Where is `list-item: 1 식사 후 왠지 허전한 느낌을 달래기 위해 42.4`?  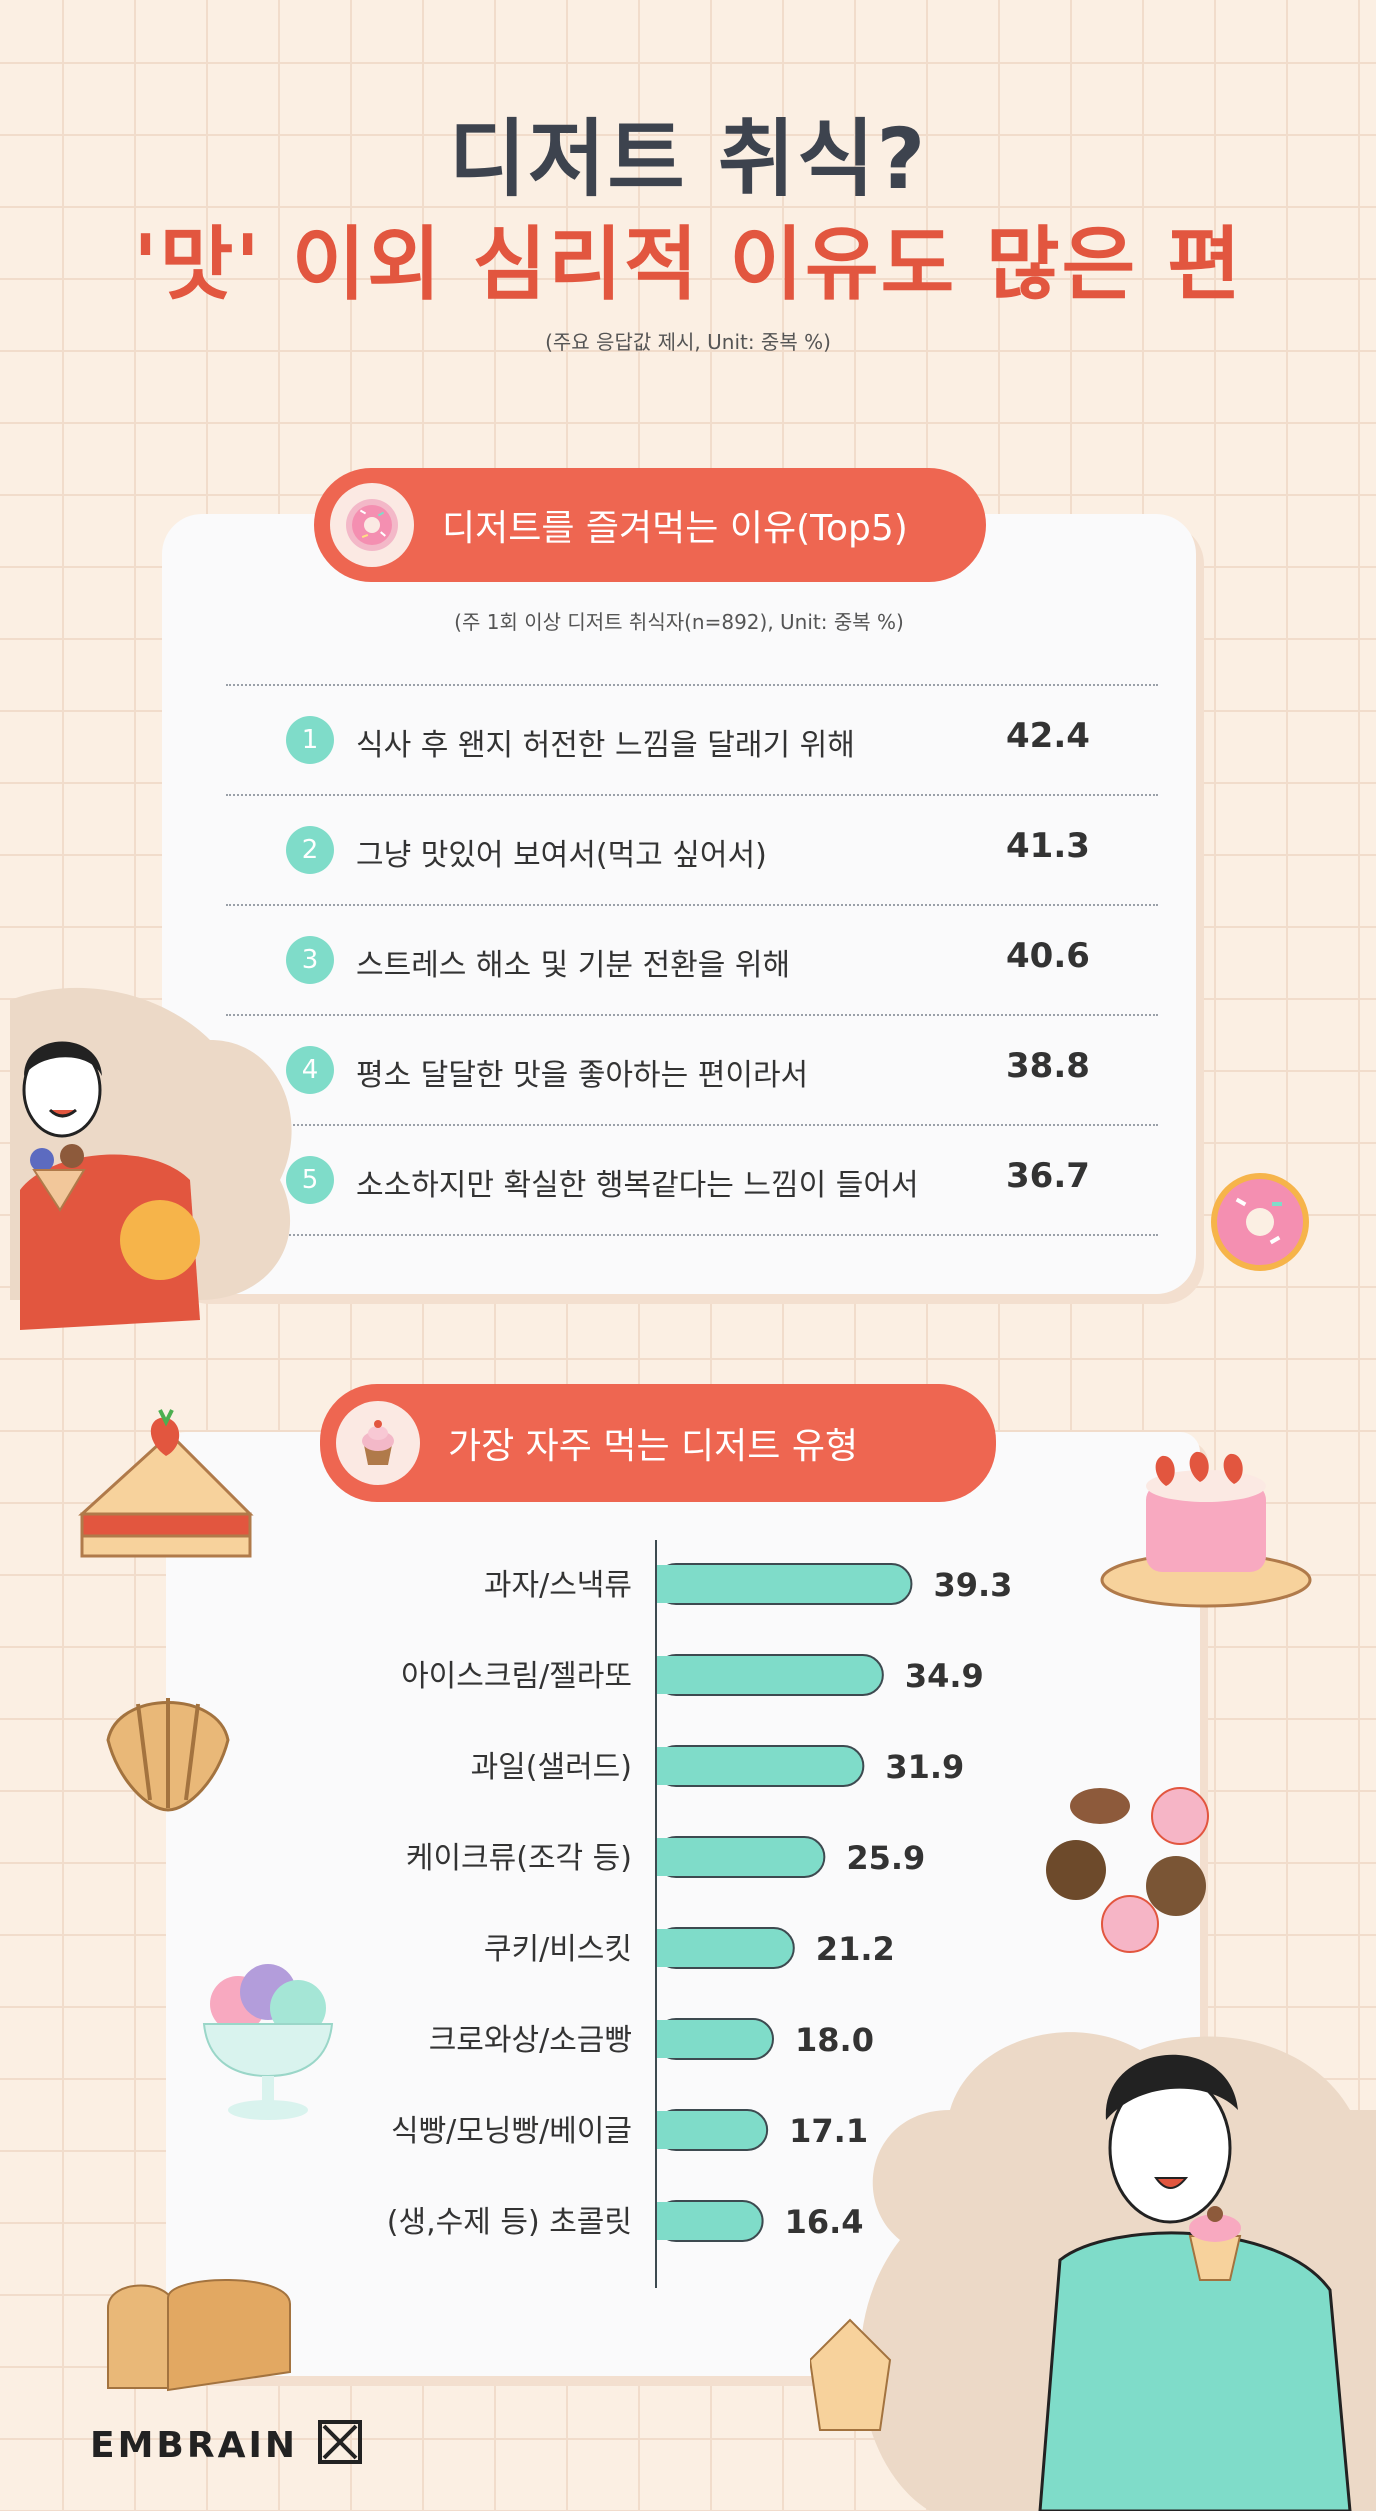 list-item: 1 식사 후 왠지 허전한 느낌을 달래기 위해 42.4 is located at coordinates (692, 739).